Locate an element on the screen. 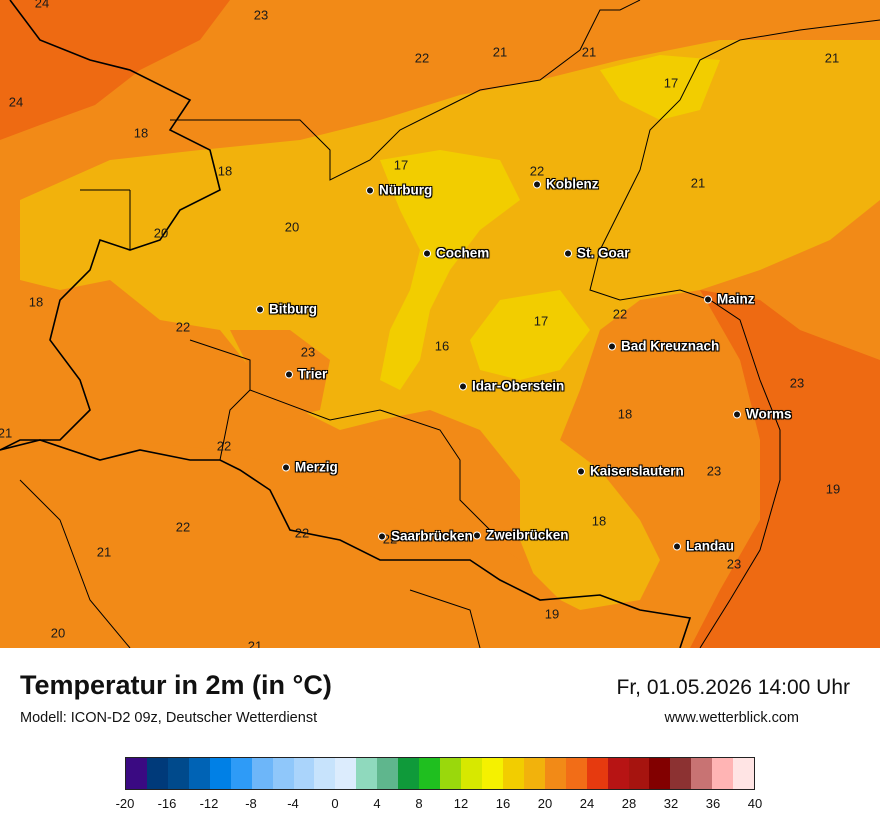  city-name: Bitburg is located at coordinates (293, 309).